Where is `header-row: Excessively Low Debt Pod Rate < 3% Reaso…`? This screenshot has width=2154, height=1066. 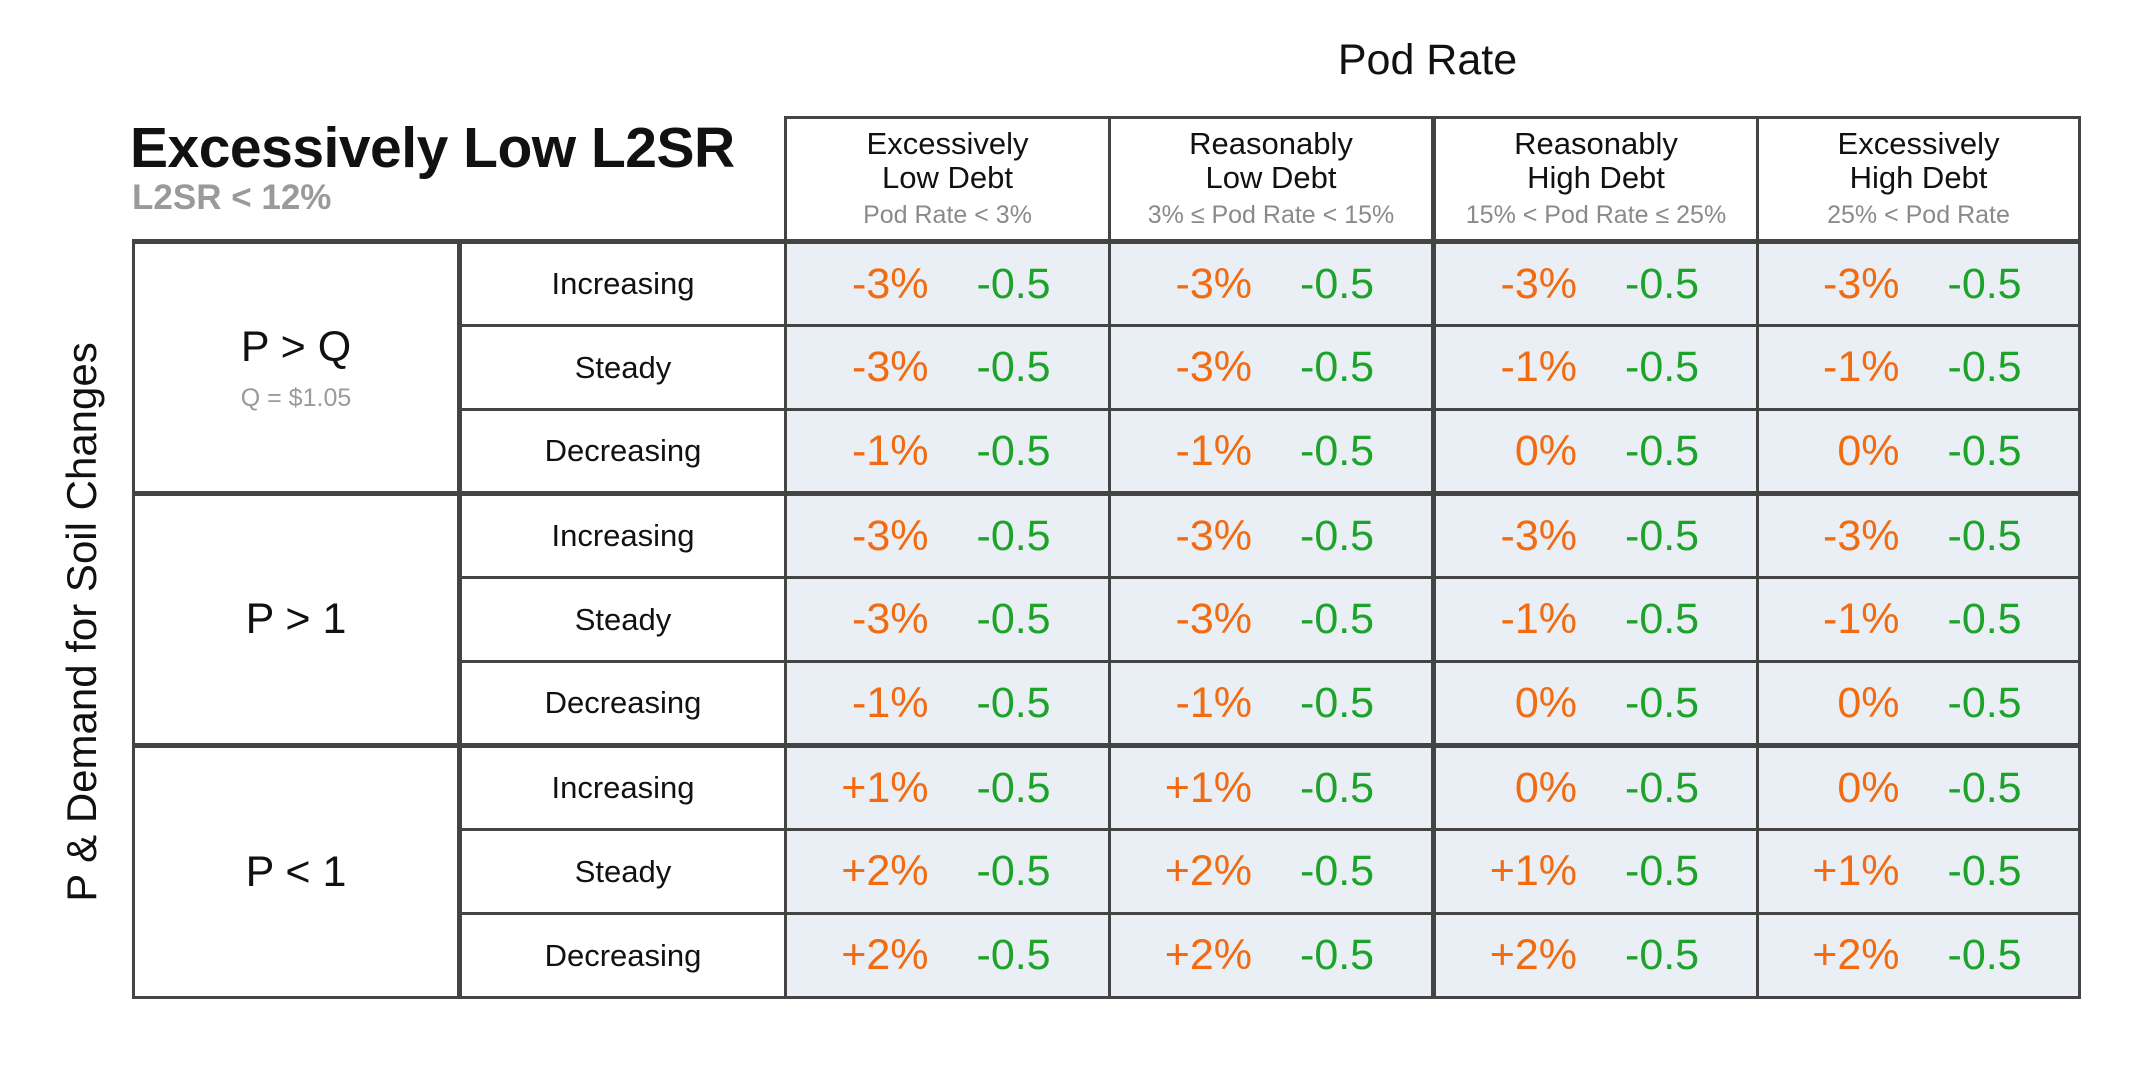 header-row: Excessively Low Debt Pod Rate < 3% Reaso… is located at coordinates (1107, 179).